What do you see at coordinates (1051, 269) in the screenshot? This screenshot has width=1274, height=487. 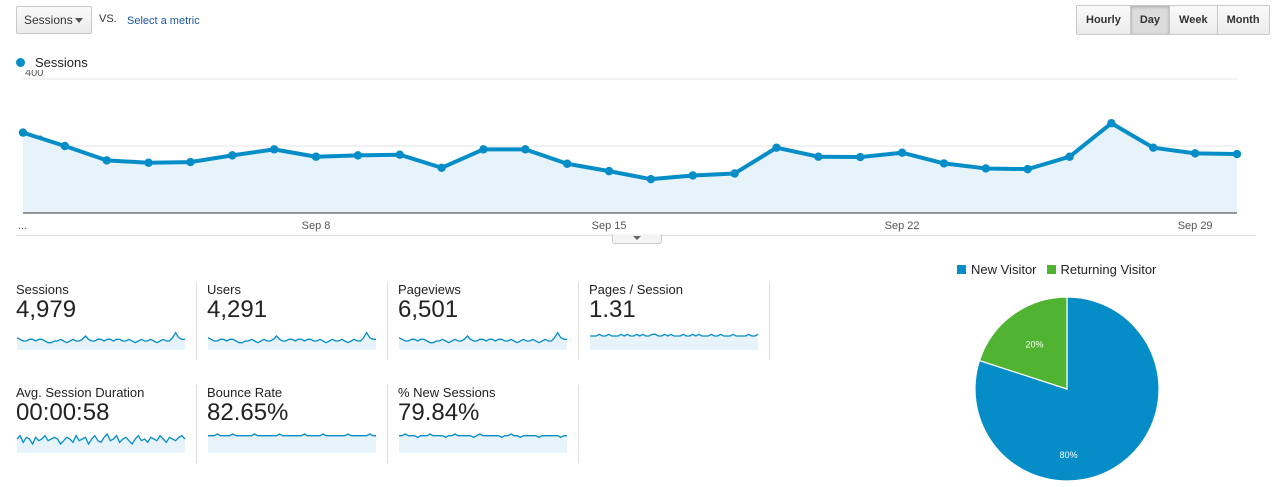 I see `legend-swatch-green` at bounding box center [1051, 269].